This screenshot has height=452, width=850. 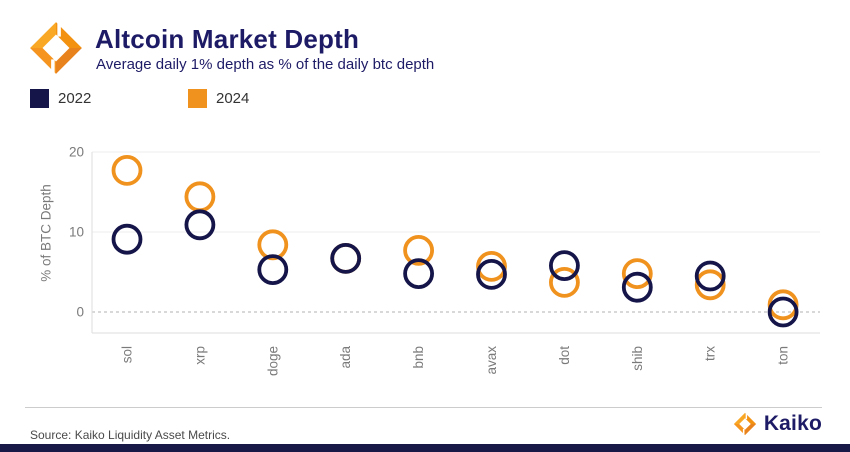 What do you see at coordinates (564, 266) in the screenshot?
I see `point-dot-2022` at bounding box center [564, 266].